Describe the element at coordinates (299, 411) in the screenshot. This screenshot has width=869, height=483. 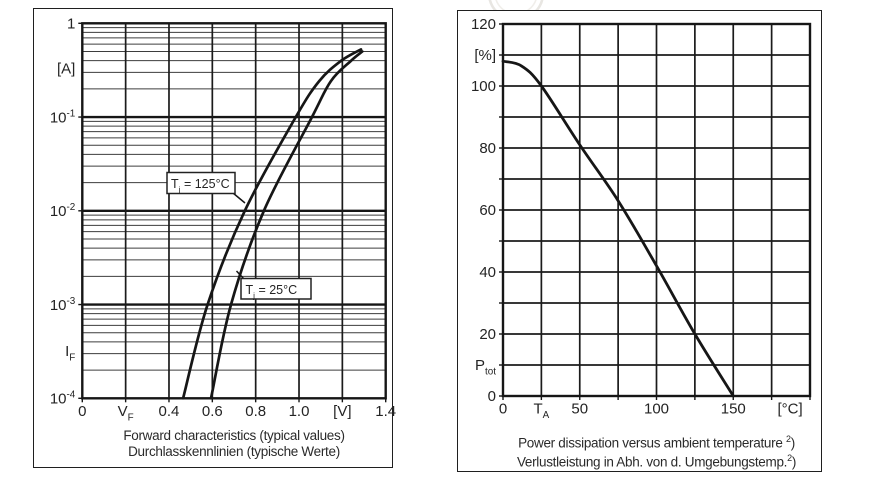
I see `tick-label: 1.0` at that location.